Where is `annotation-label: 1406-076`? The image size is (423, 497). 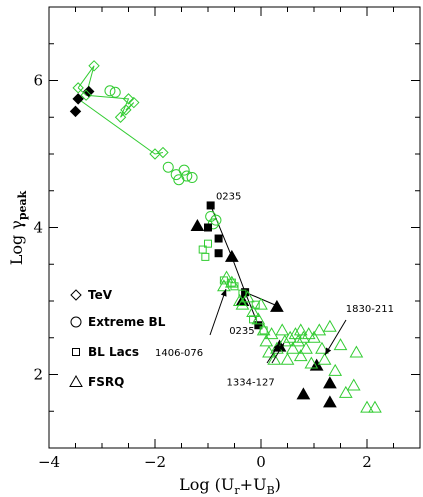 annotation-label: 1406-076 is located at coordinates (179, 353).